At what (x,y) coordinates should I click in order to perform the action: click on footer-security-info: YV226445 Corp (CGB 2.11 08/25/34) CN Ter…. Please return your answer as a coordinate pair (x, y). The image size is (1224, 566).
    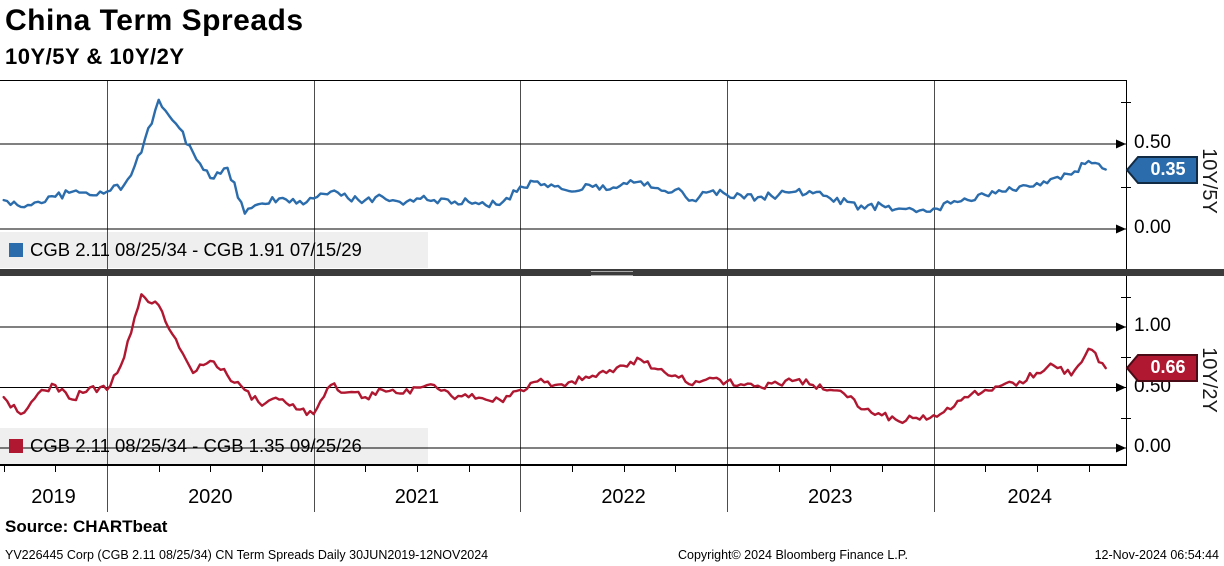
    Looking at the image, I should click on (247, 555).